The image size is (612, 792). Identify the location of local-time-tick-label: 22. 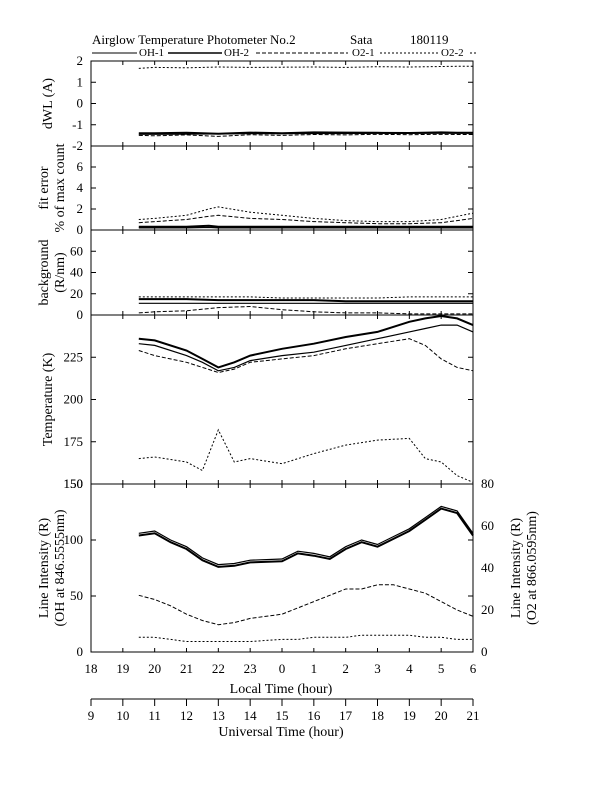
(218, 668).